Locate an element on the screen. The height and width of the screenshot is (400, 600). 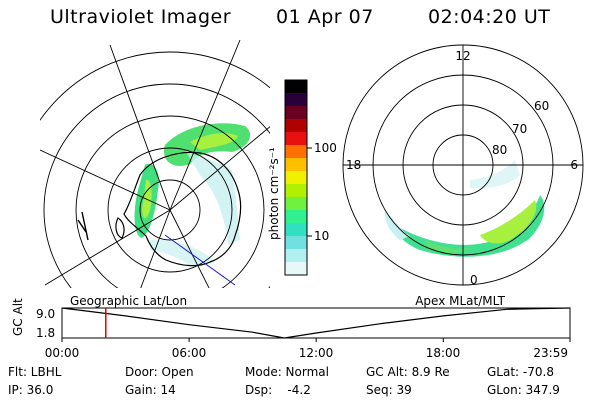
info-mode: Mode: Normal is located at coordinates (287, 372).